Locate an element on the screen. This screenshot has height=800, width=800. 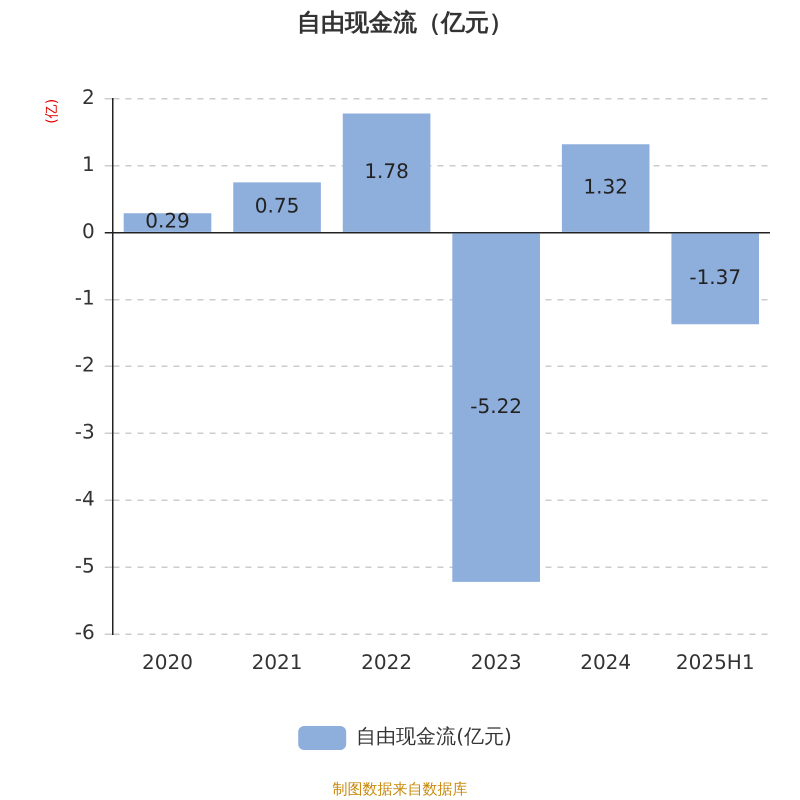
x-tick-label: 2023 is located at coordinates (496, 662).